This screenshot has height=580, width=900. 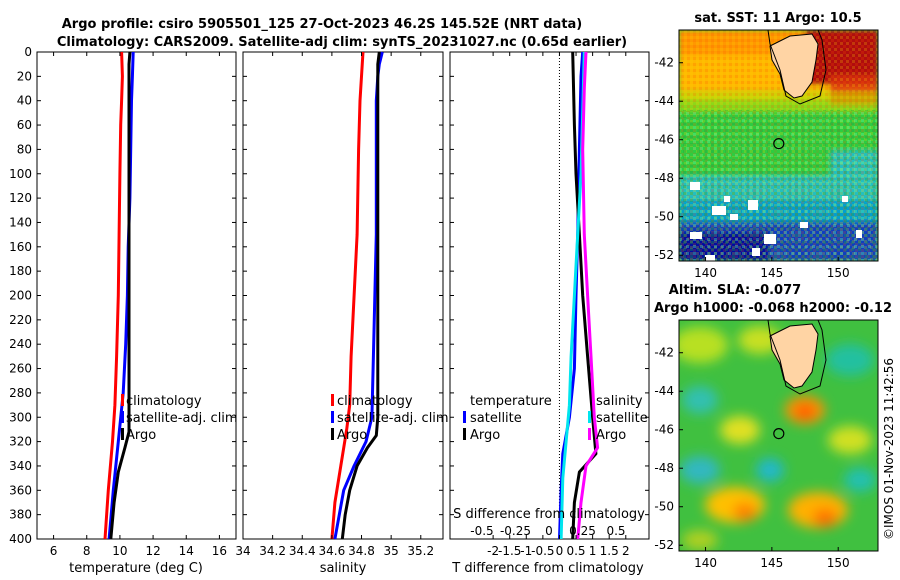 I want to click on map-y-tick-label: -52, so click(x=664, y=255).